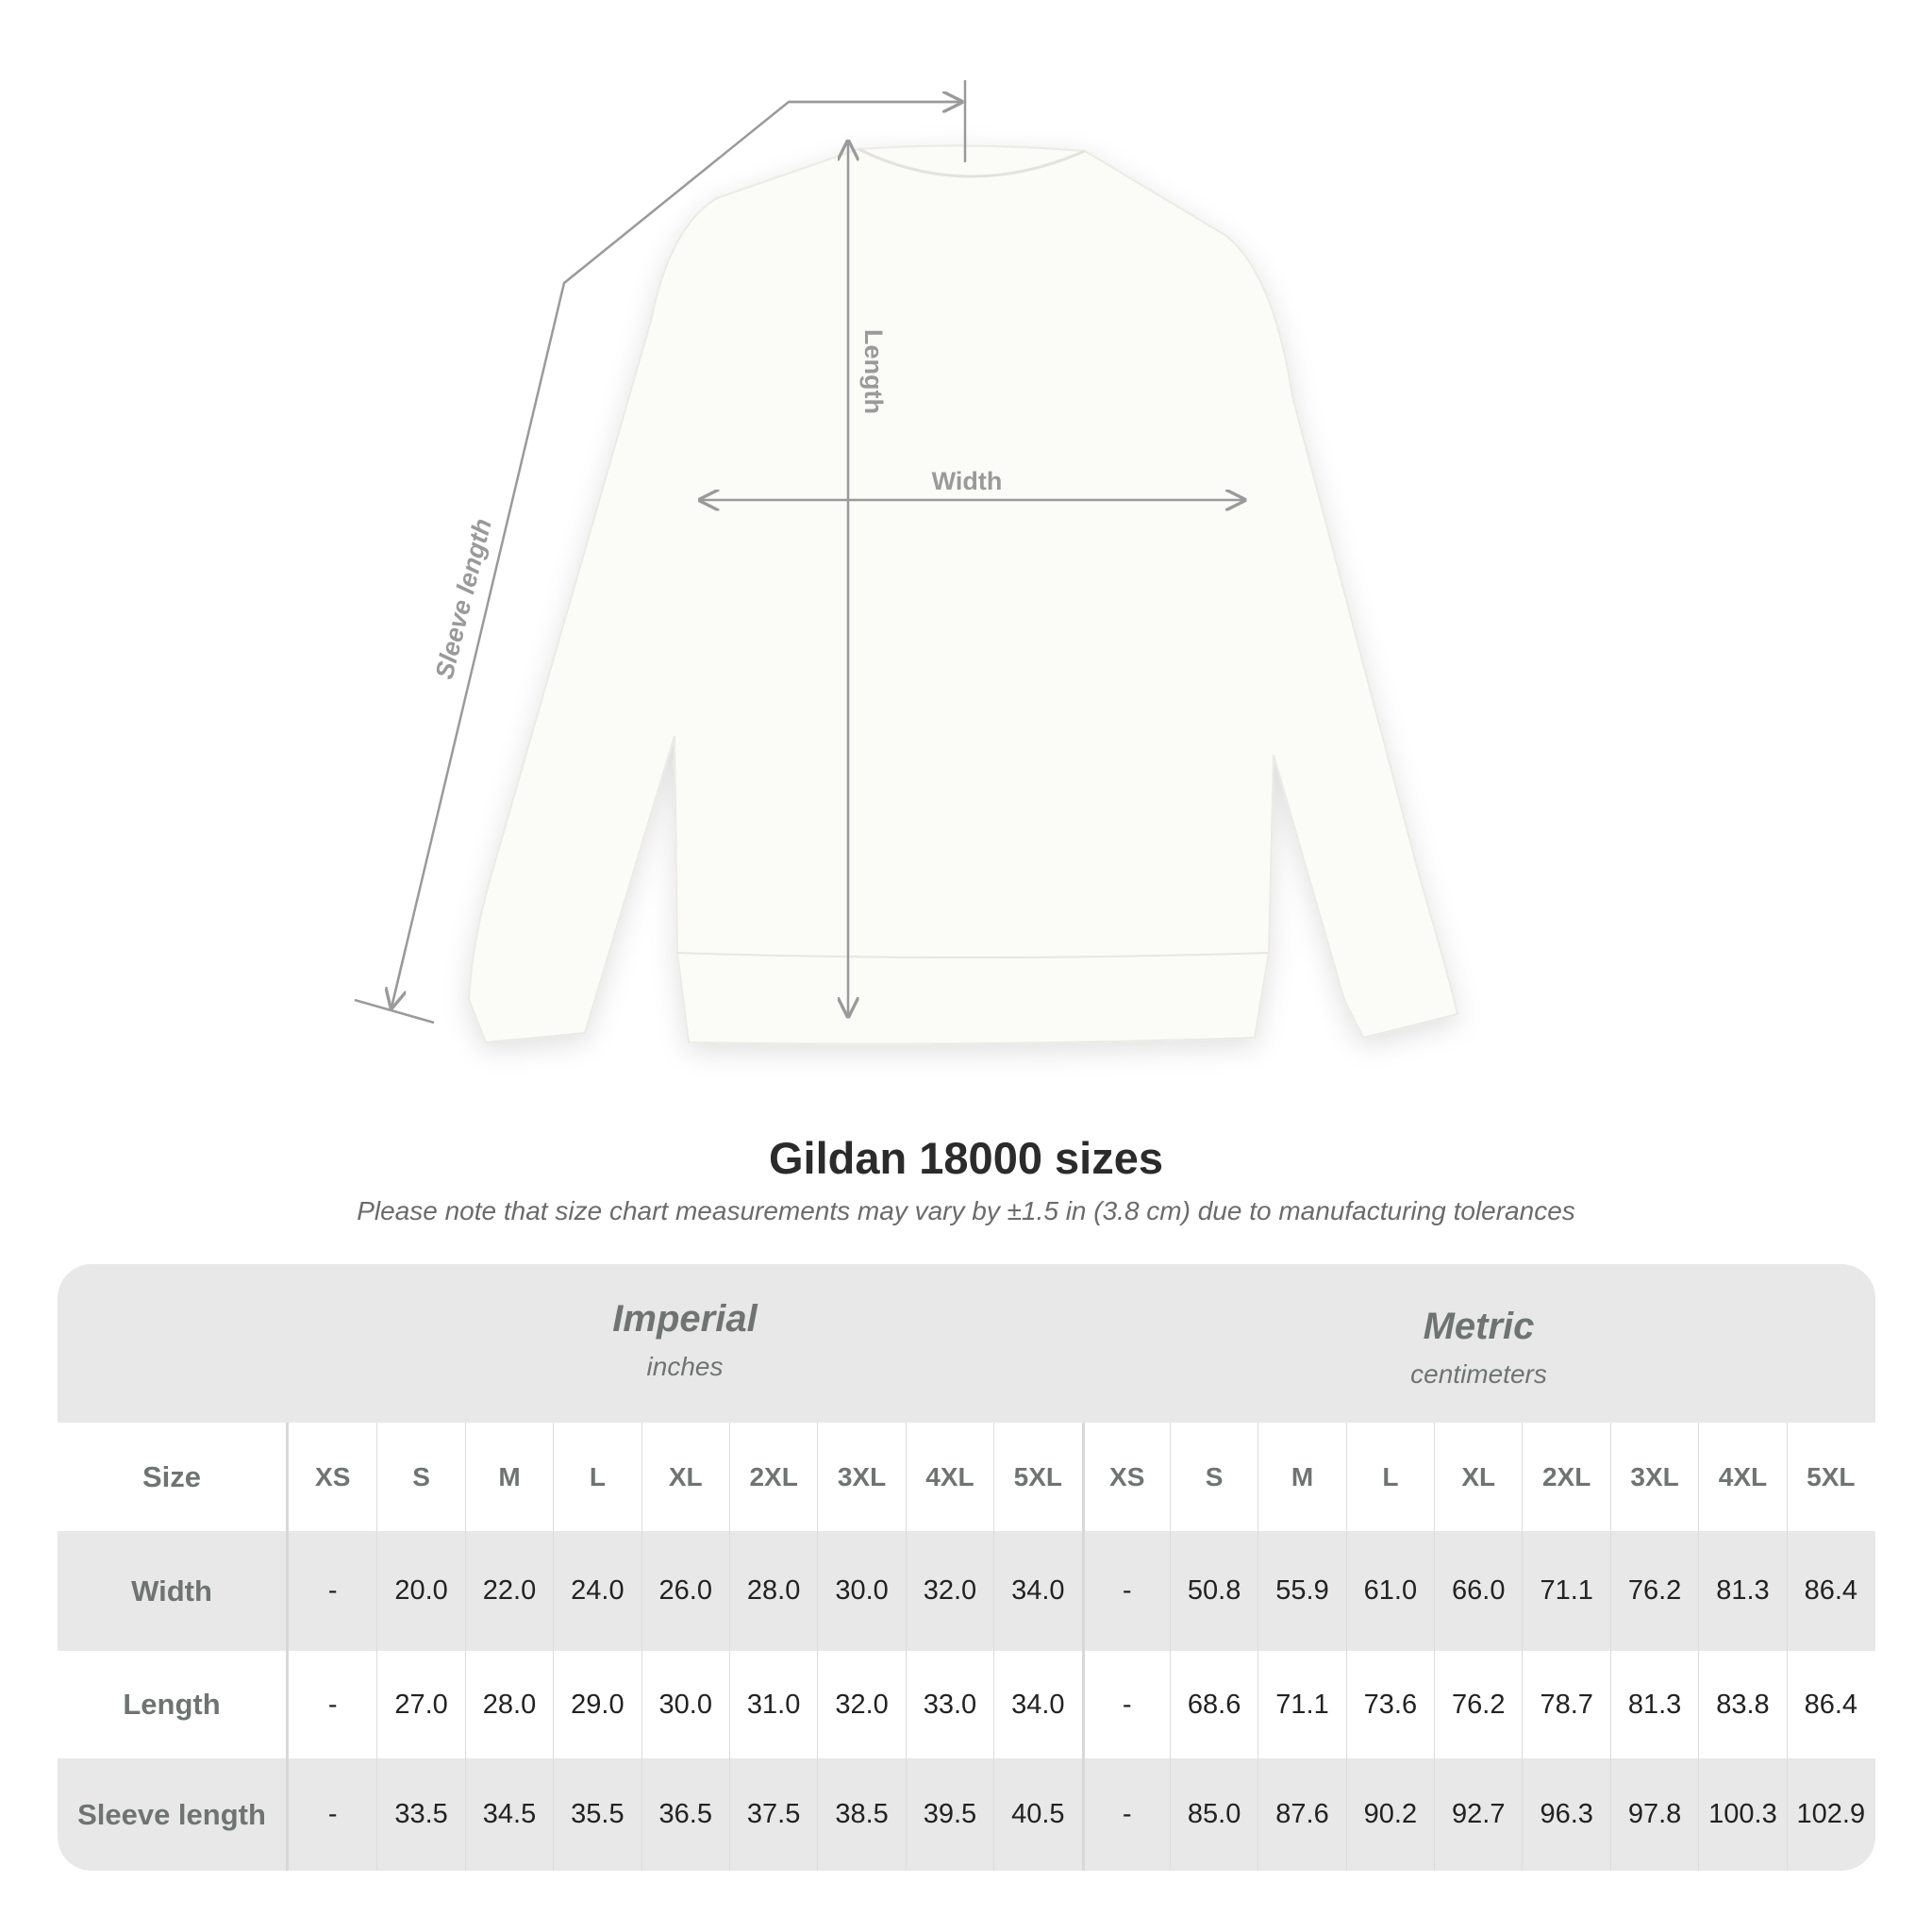  I want to click on row-label: Sleeve length, so click(174, 1814).